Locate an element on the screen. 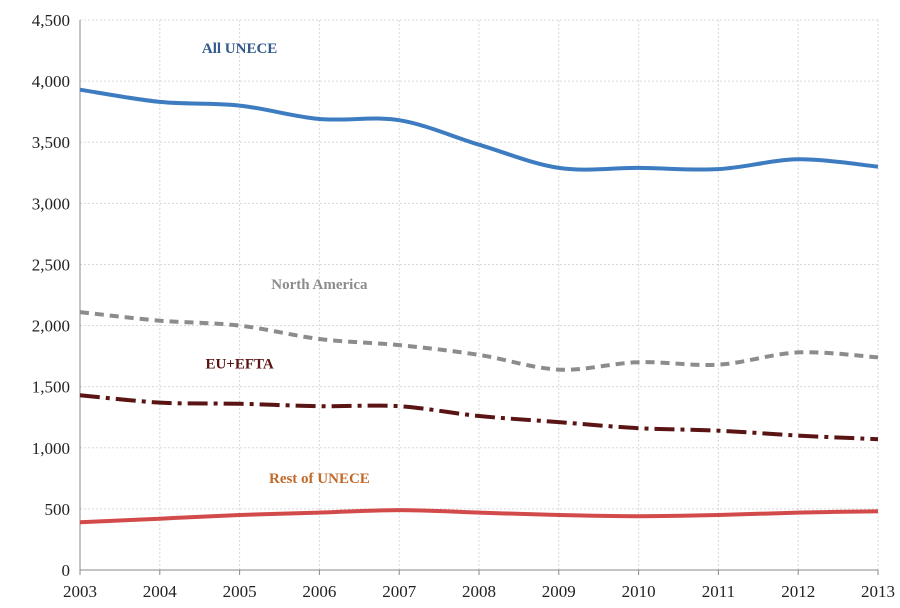 Image resolution: width=900 pixels, height=608 pixels. x-tick-label: 2012 is located at coordinates (798, 591).